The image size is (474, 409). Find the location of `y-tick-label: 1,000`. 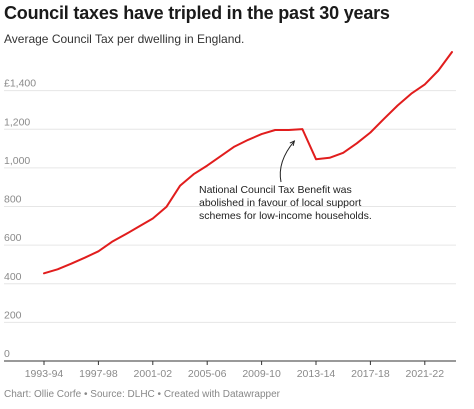

y-tick-label: 1,000 is located at coordinates (17, 161).